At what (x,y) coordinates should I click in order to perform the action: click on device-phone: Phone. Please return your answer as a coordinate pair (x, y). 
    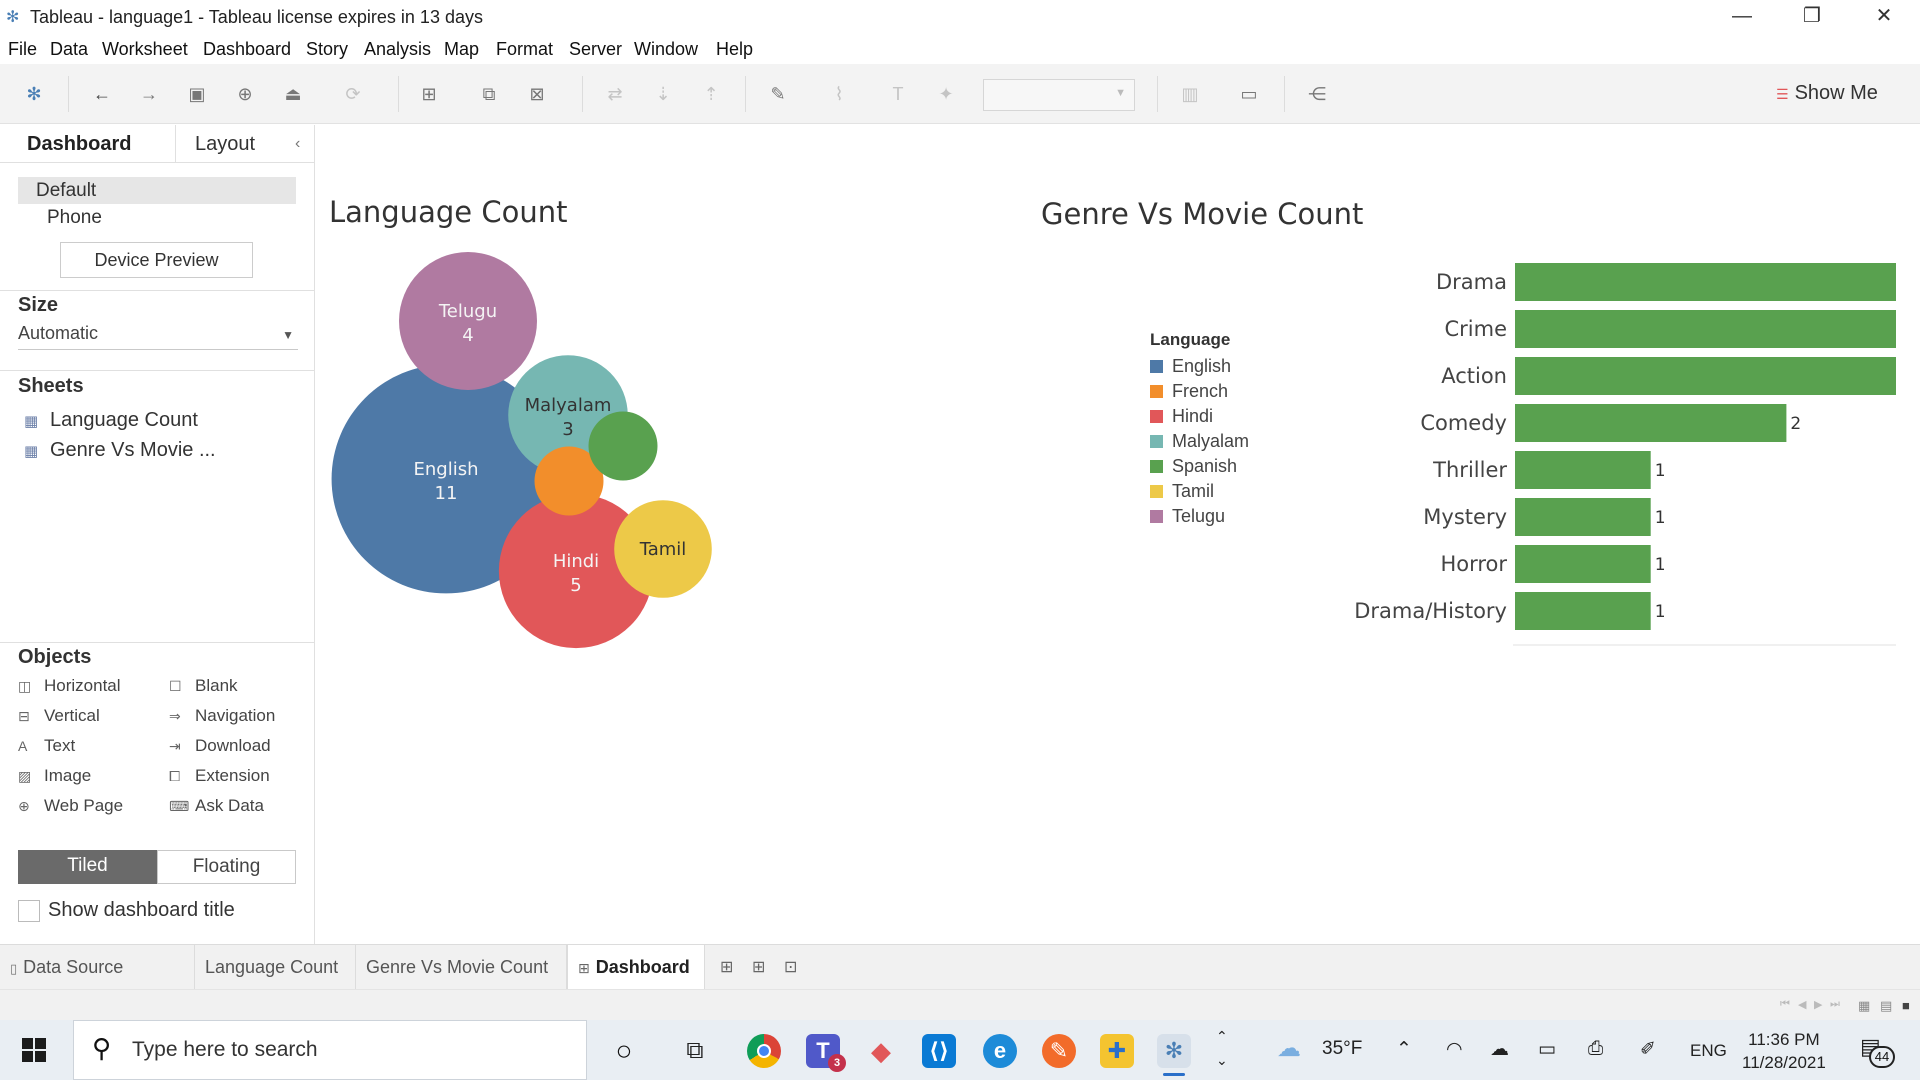
    Looking at the image, I should click on (74, 217).